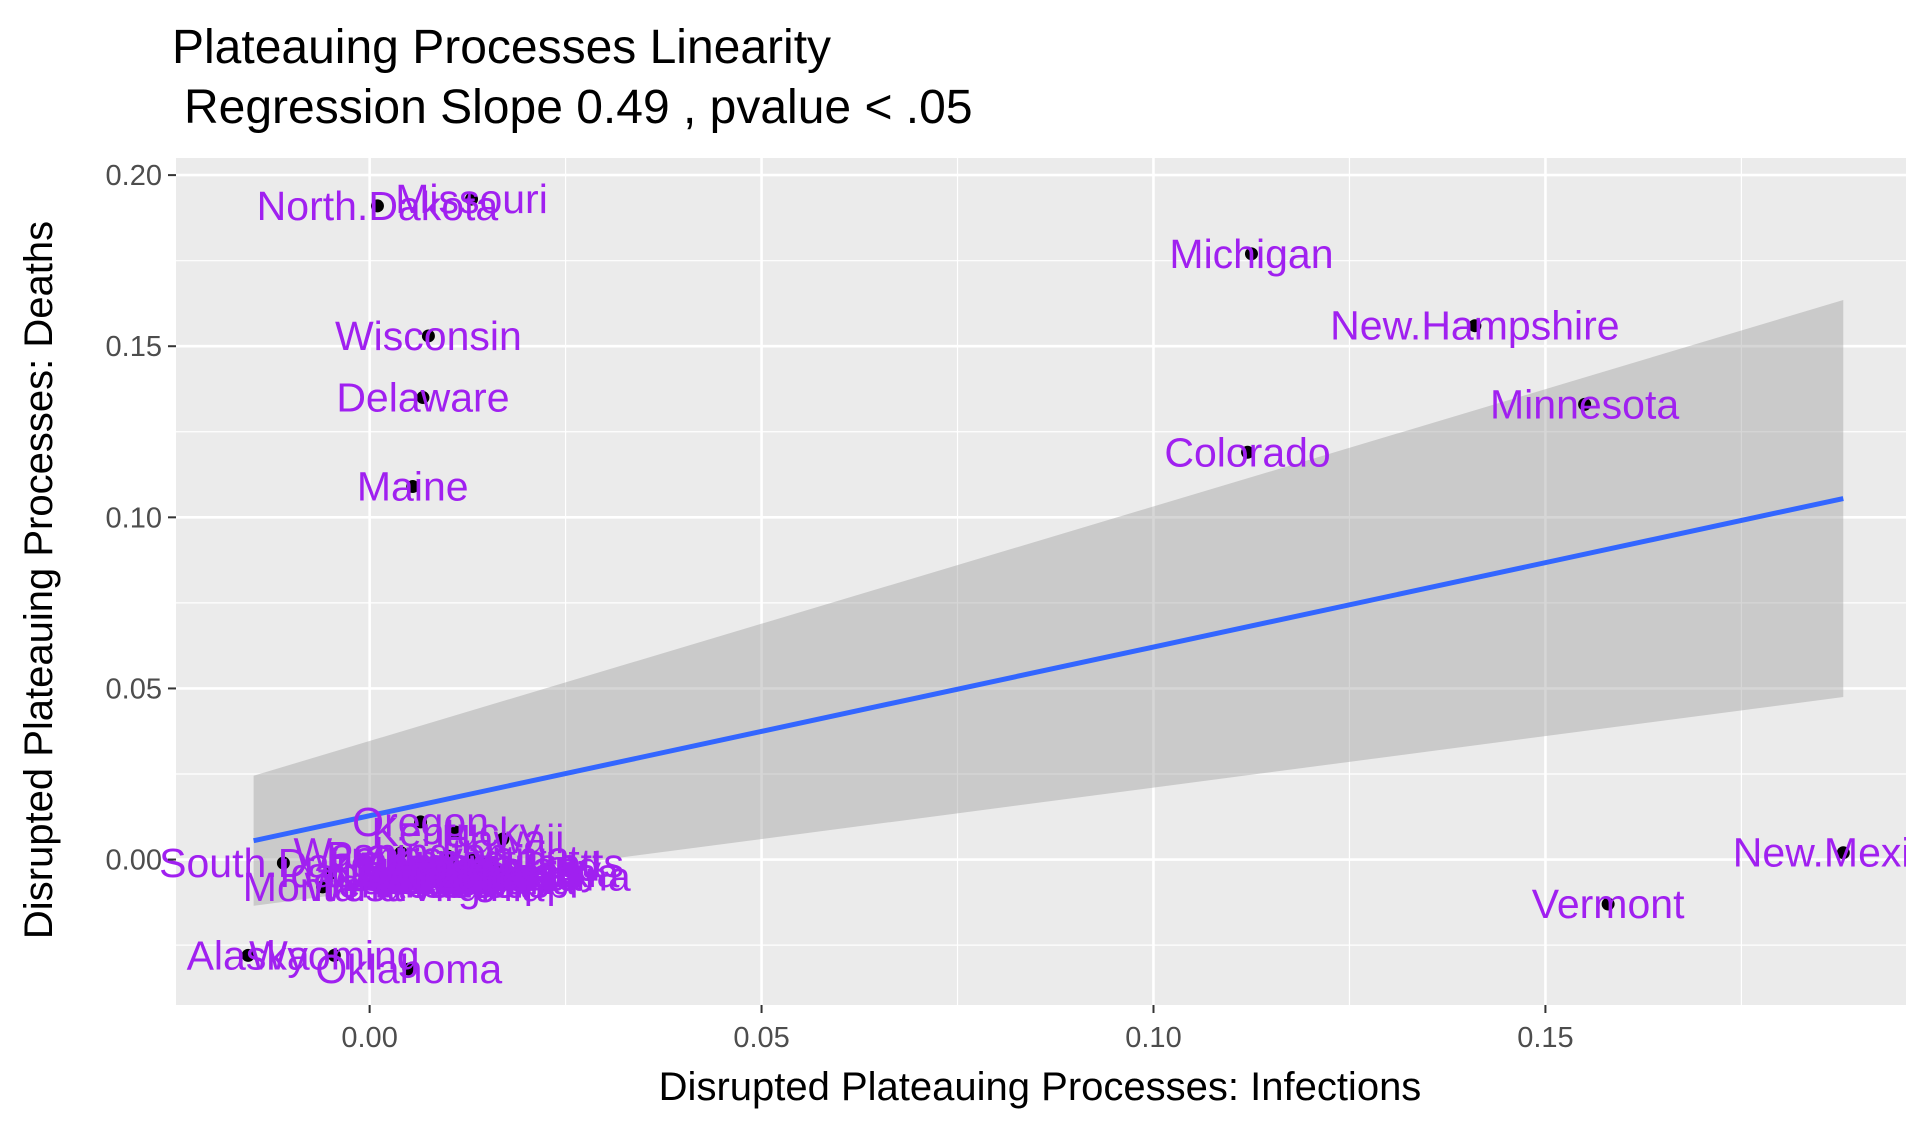 The width and height of the screenshot is (1906, 1128). I want to click on point-label: Indiana, so click(456, 866).